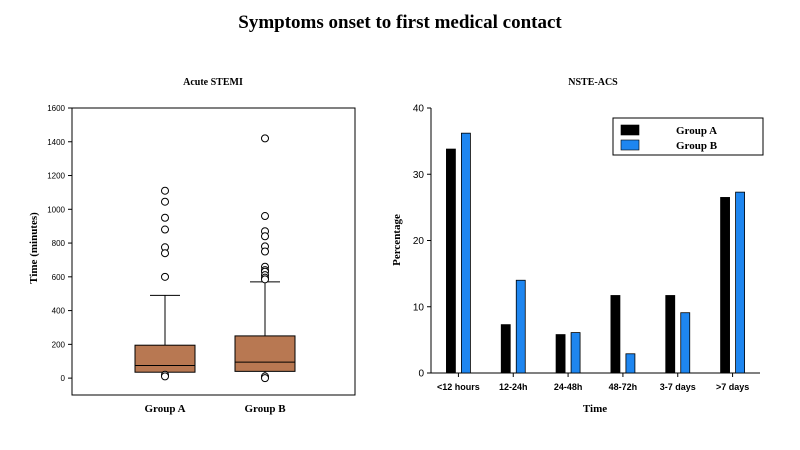 Image resolution: width=800 pixels, height=450 pixels. I want to click on figure-title: Symptoms onset to first medical contact, so click(400, 22).